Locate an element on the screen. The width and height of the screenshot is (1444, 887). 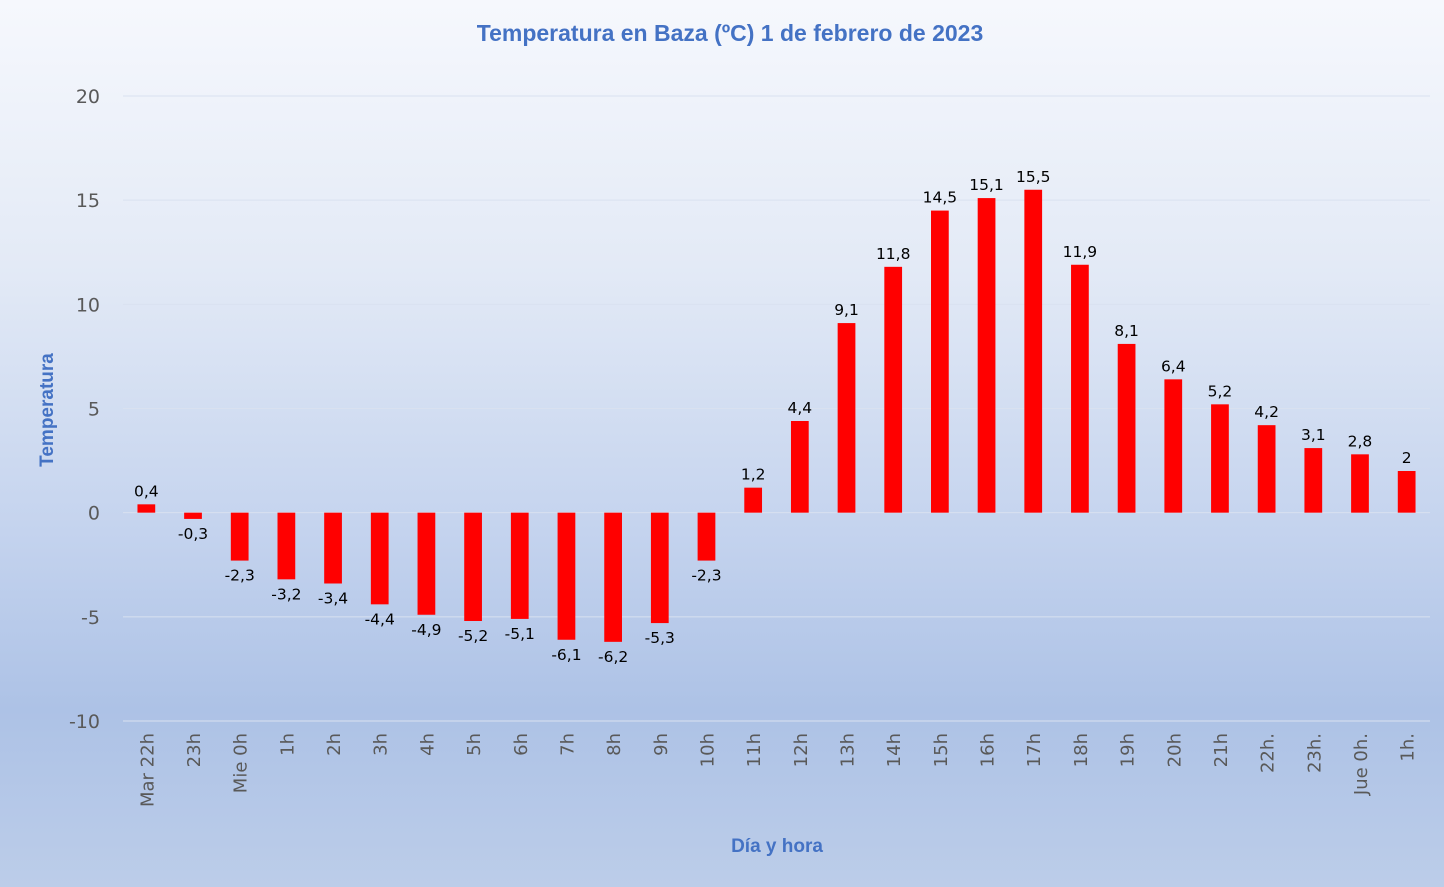
x-tick-label: 22h. is located at coordinates (1268, 753).